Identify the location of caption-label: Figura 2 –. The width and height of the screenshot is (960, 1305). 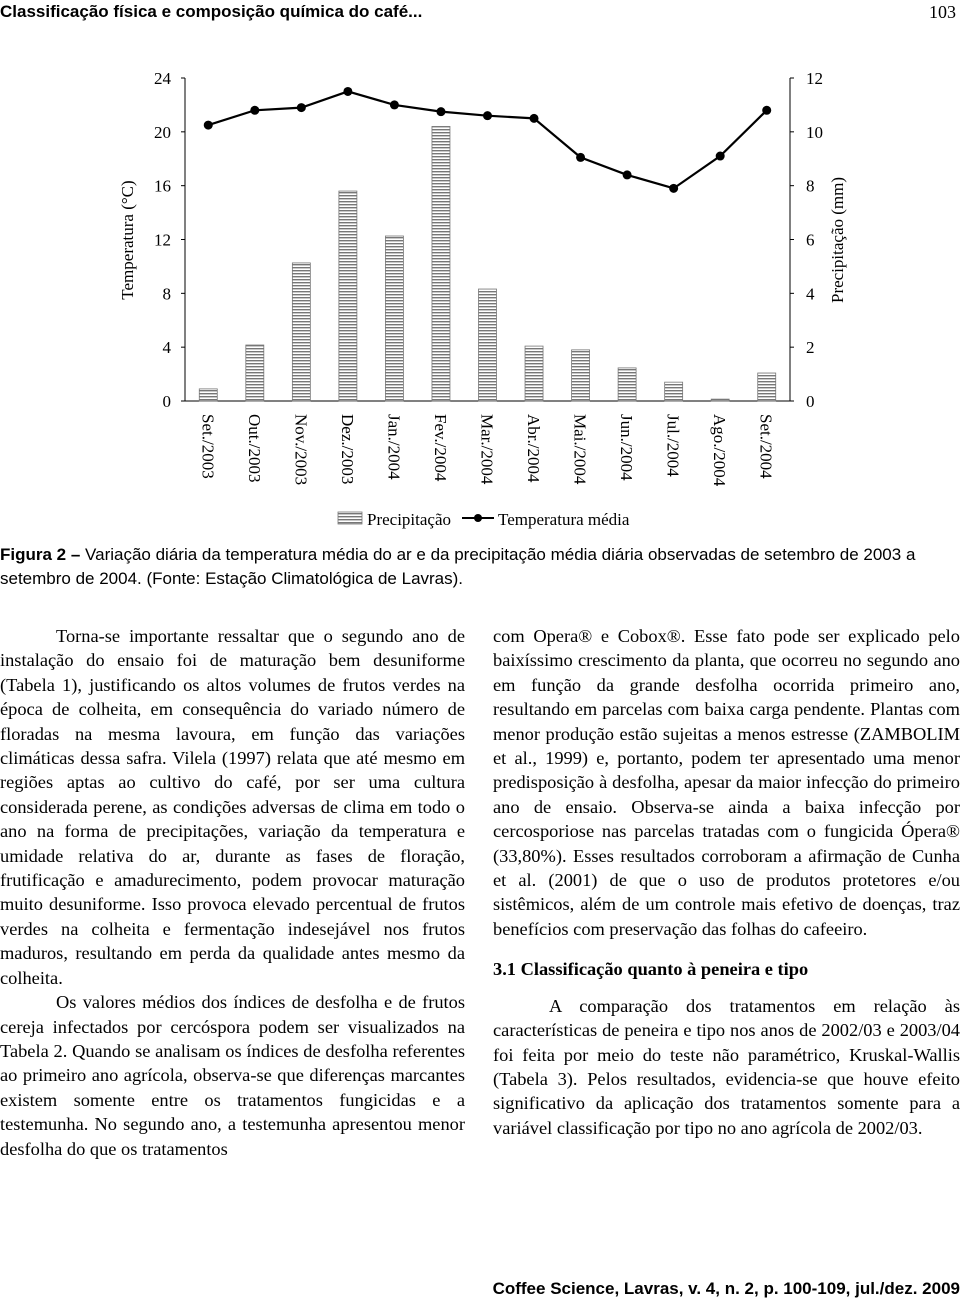
(40, 554).